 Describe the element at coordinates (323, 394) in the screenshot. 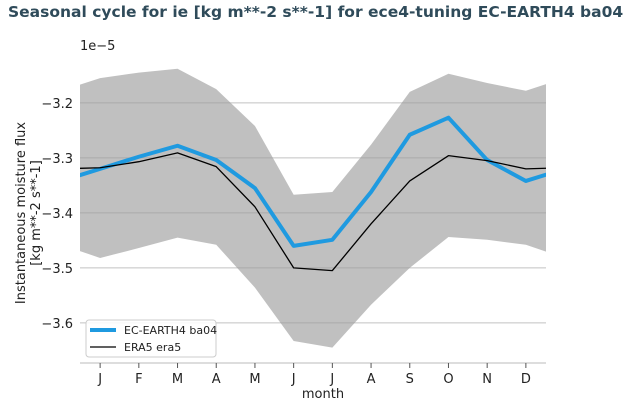

I see `x-axis-label: month` at that location.